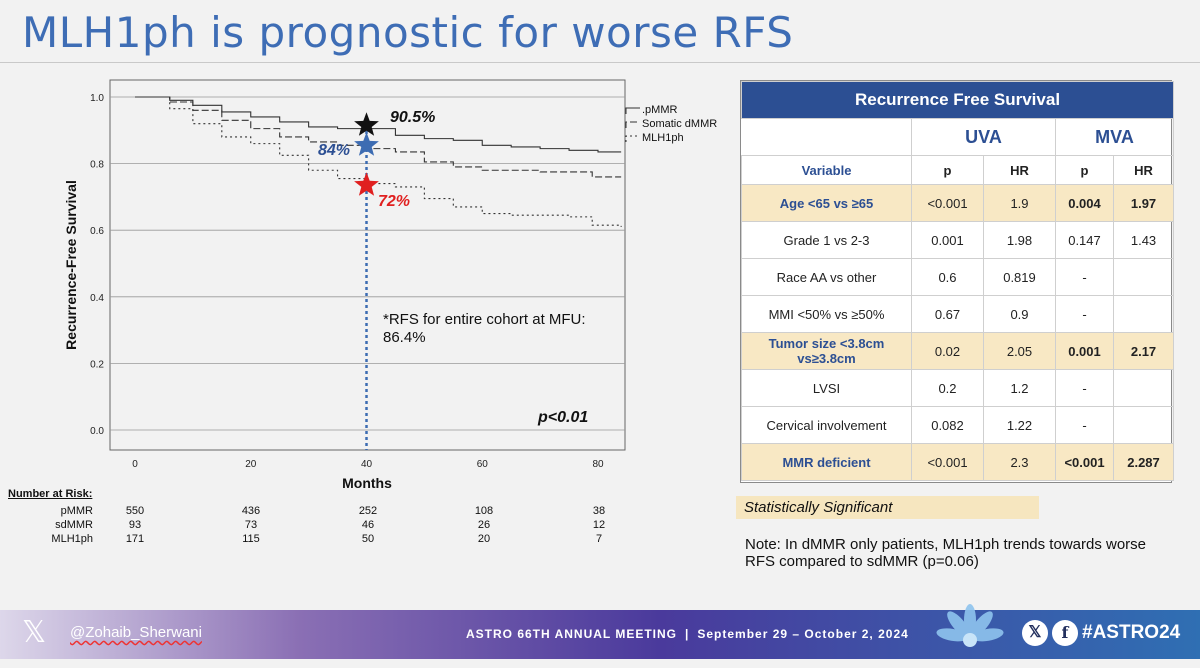  What do you see at coordinates (76, 511) in the screenshot?
I see `risk-row-label: pMMR` at bounding box center [76, 511].